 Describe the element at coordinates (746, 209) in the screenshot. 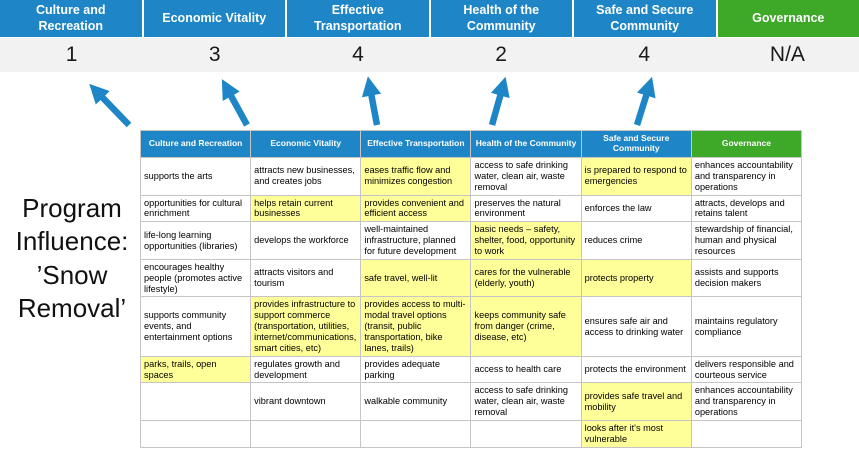

I see `matrix-cell: attracts, develops and retains talent` at that location.